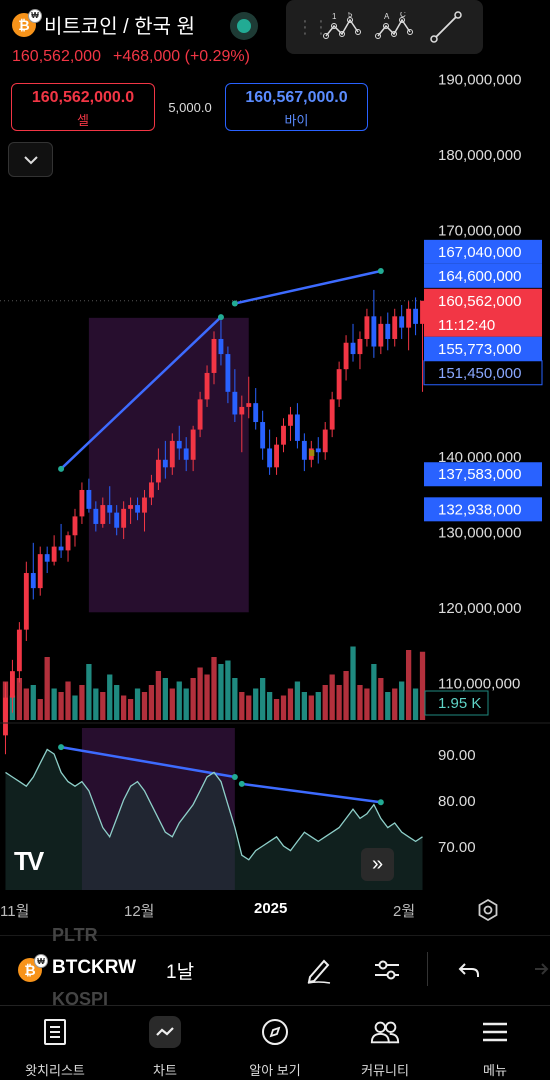 This screenshot has width=550, height=1080. What do you see at coordinates (387, 970) in the screenshot?
I see `indicators-button` at bounding box center [387, 970].